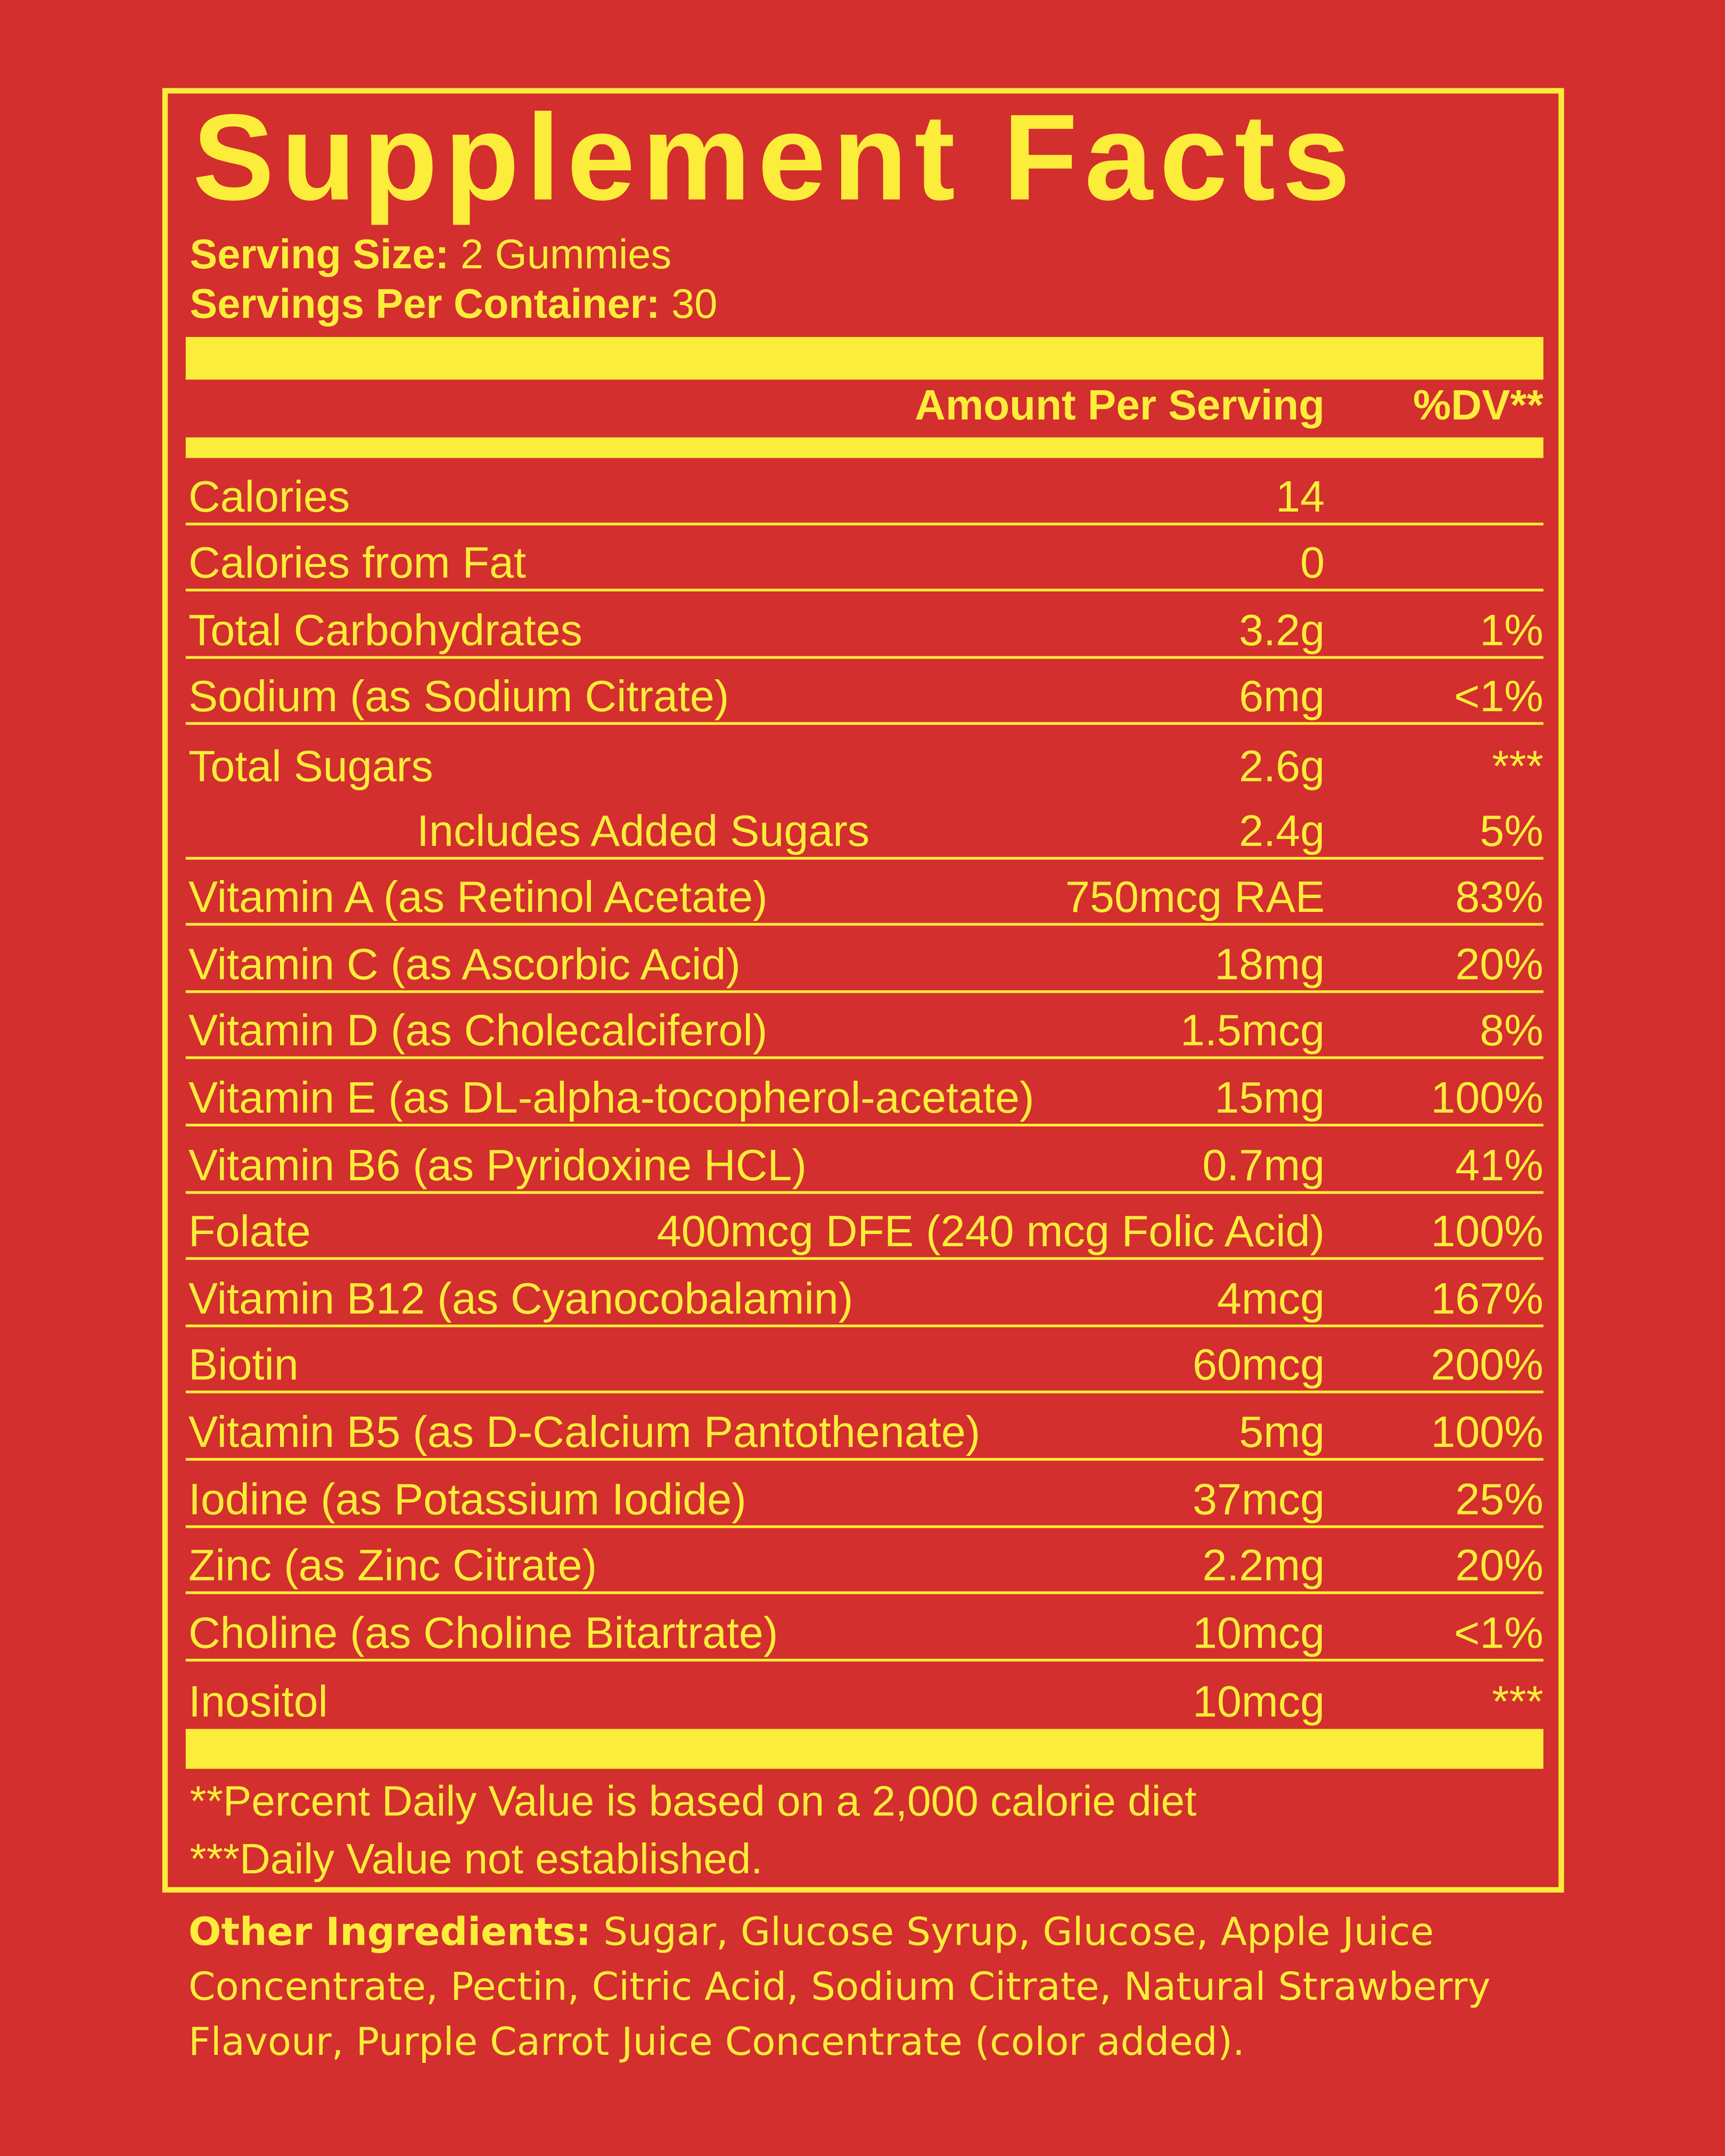 The height and width of the screenshot is (2156, 1725). Describe the element at coordinates (864, 1026) in the screenshot. I see `nutrient-row: Vitamin D (as Cholecalciferol) 1.5mcg 8%` at that location.